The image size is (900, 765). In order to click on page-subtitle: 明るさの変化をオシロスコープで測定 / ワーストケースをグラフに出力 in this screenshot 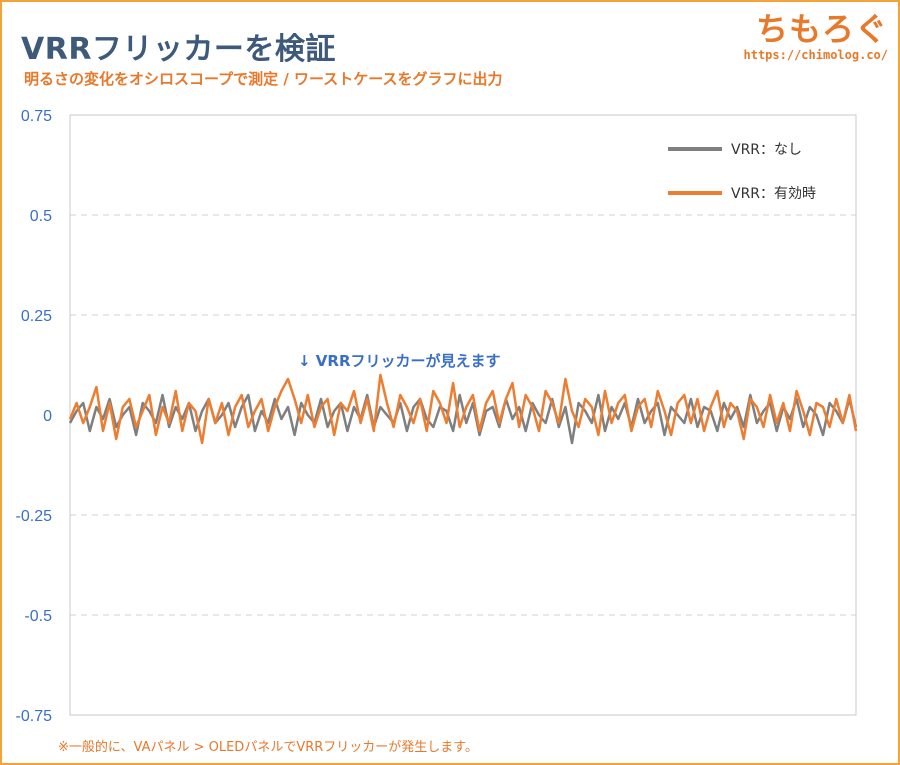, I will do `click(263, 79)`.